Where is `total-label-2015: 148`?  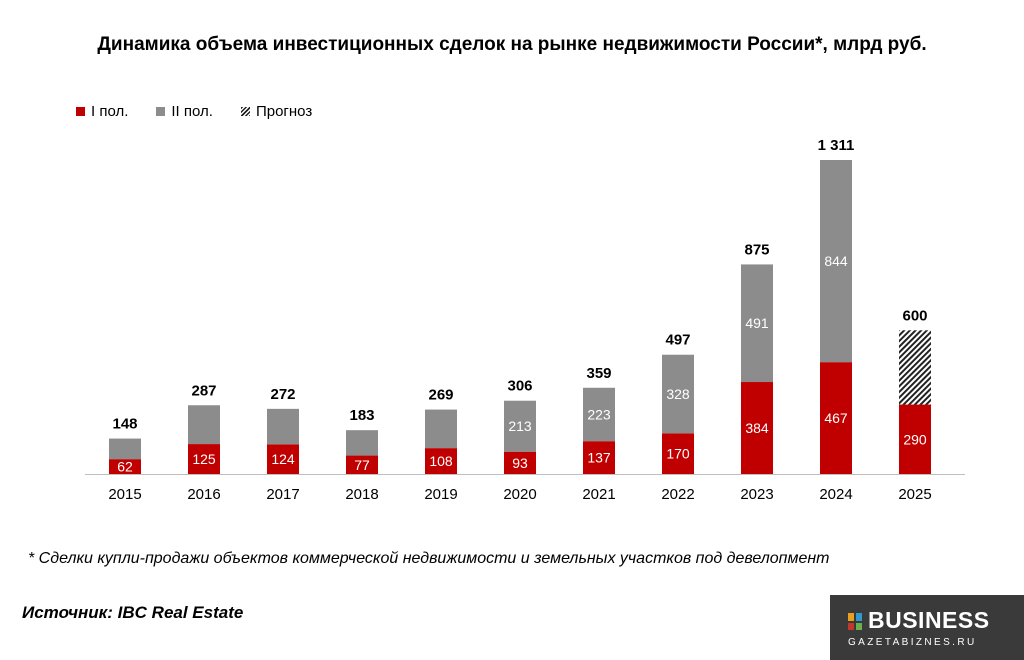 total-label-2015: 148 is located at coordinates (124, 424).